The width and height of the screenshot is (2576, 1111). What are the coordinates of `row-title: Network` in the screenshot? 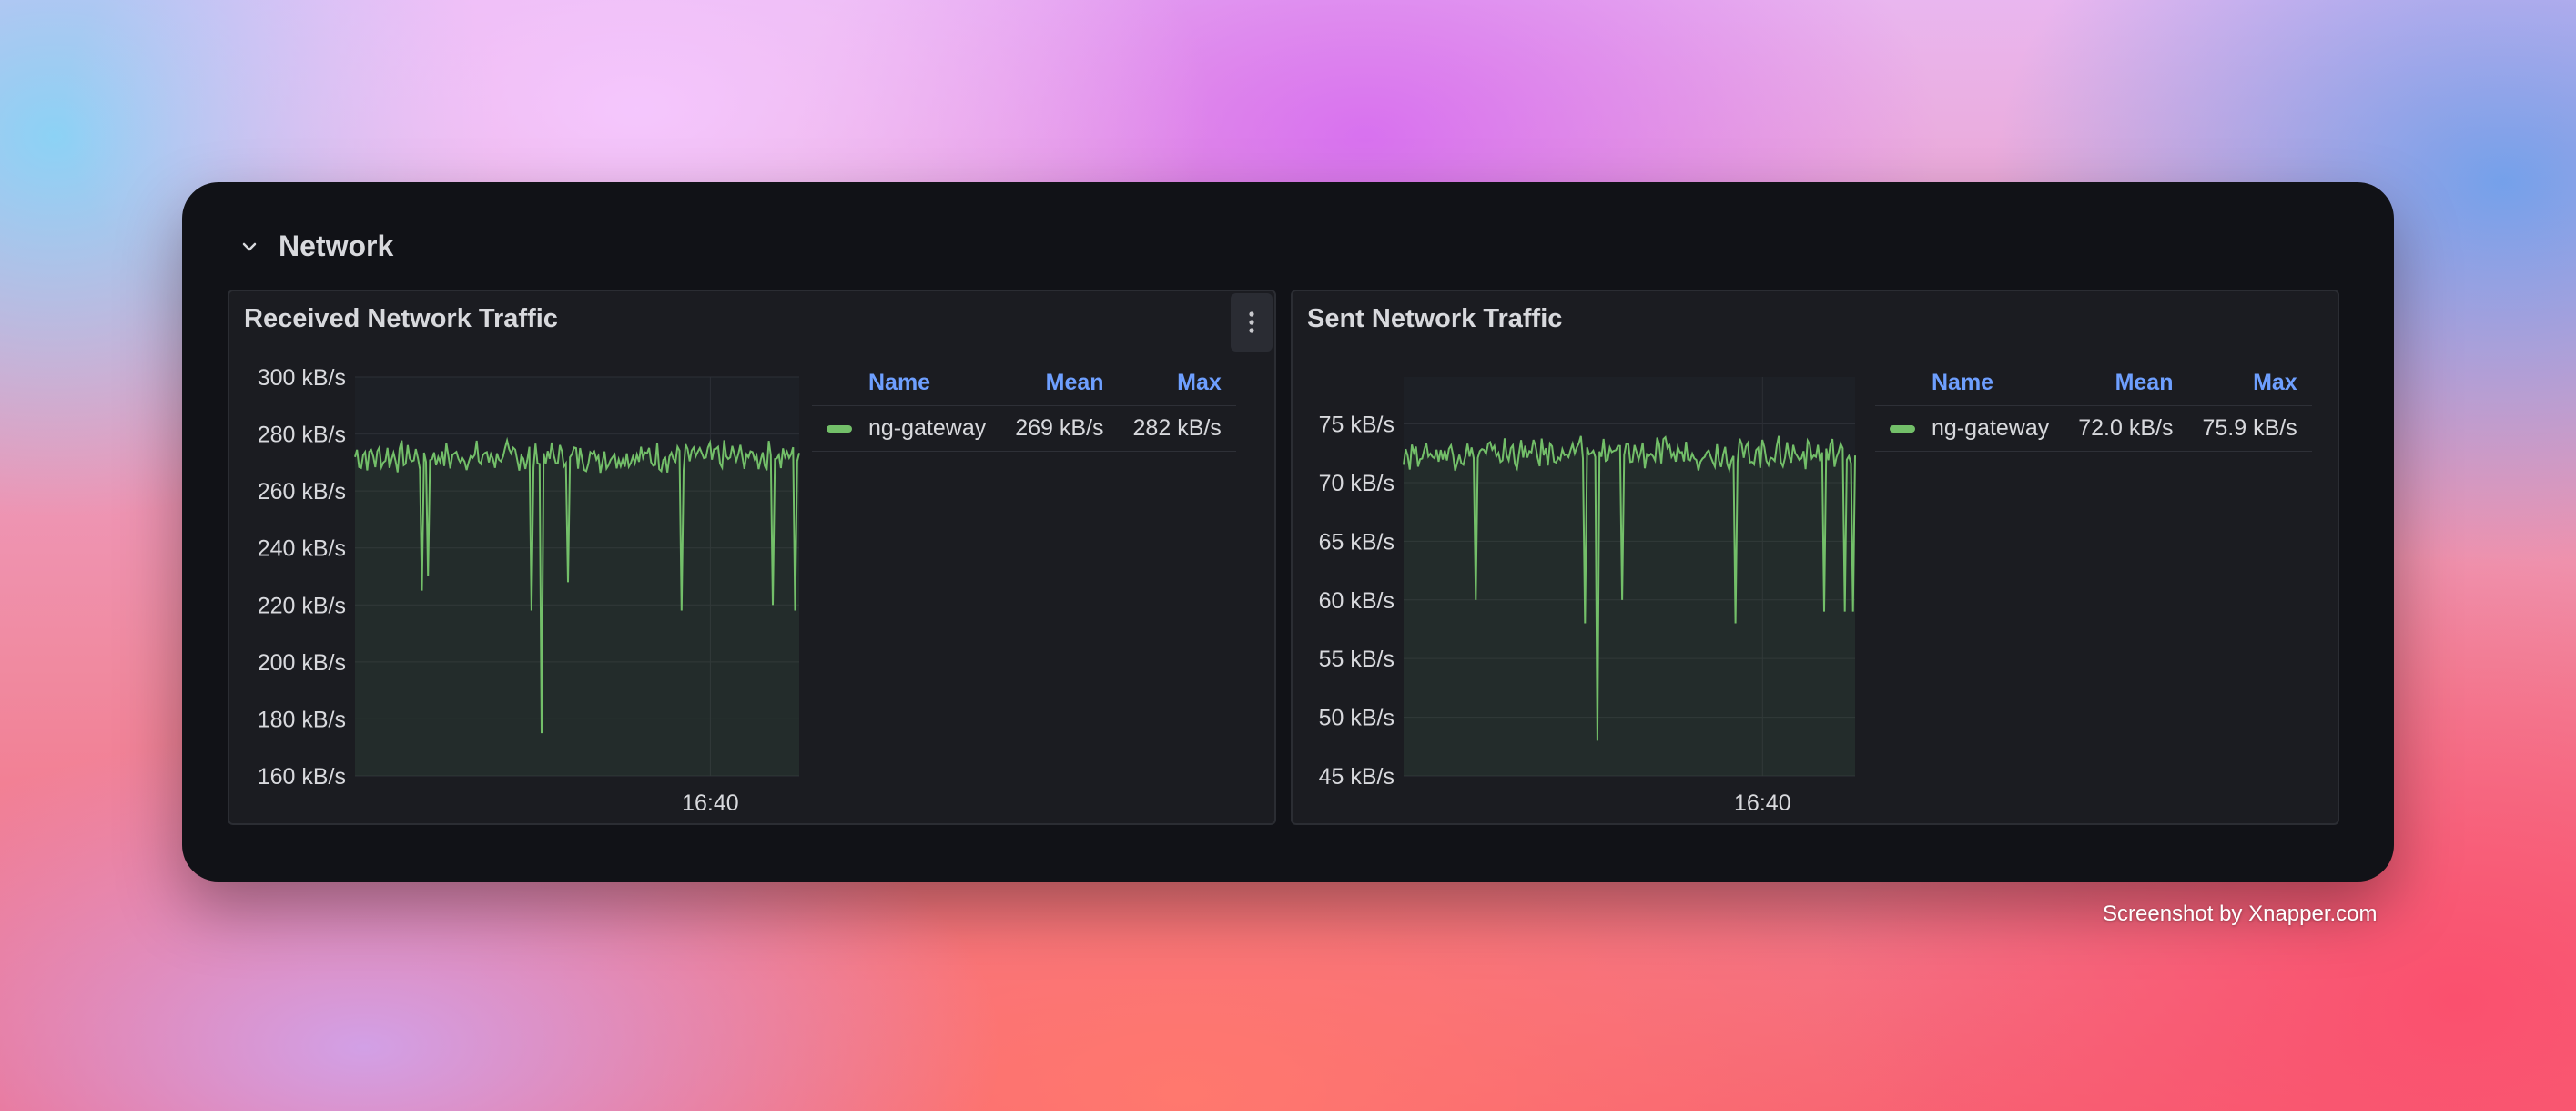 It's located at (336, 245).